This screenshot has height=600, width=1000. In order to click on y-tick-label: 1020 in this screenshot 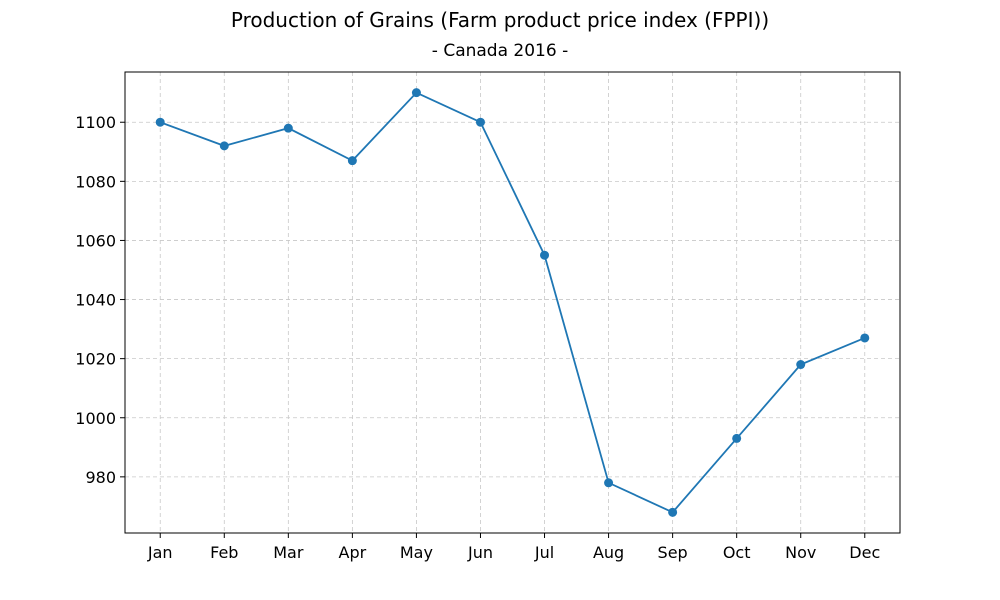, I will do `click(95, 359)`.